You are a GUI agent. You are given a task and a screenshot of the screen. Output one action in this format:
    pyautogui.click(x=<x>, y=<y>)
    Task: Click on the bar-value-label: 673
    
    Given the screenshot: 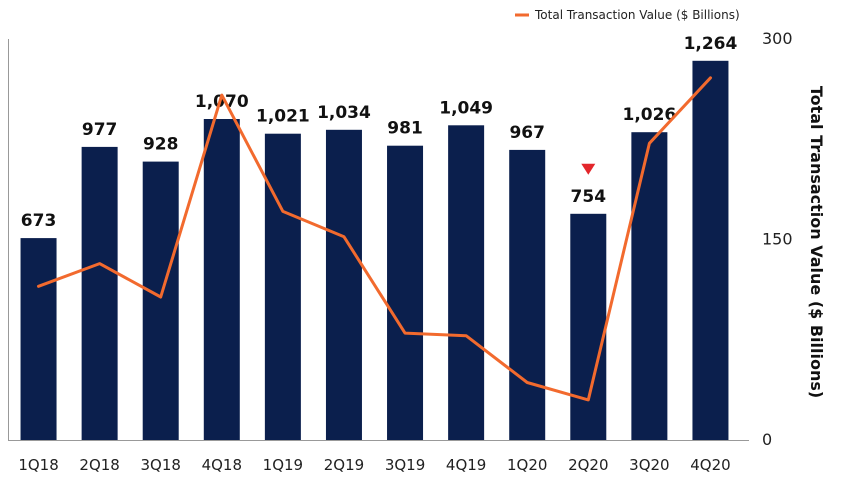 What is the action you would take?
    pyautogui.click(x=39, y=221)
    